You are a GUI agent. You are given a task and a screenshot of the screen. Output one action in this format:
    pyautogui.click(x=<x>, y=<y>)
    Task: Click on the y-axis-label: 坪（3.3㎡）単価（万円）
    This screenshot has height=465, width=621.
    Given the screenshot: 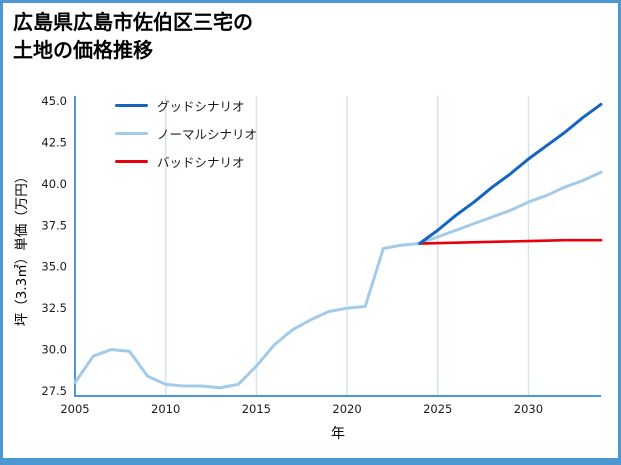 What is the action you would take?
    pyautogui.click(x=22, y=248)
    